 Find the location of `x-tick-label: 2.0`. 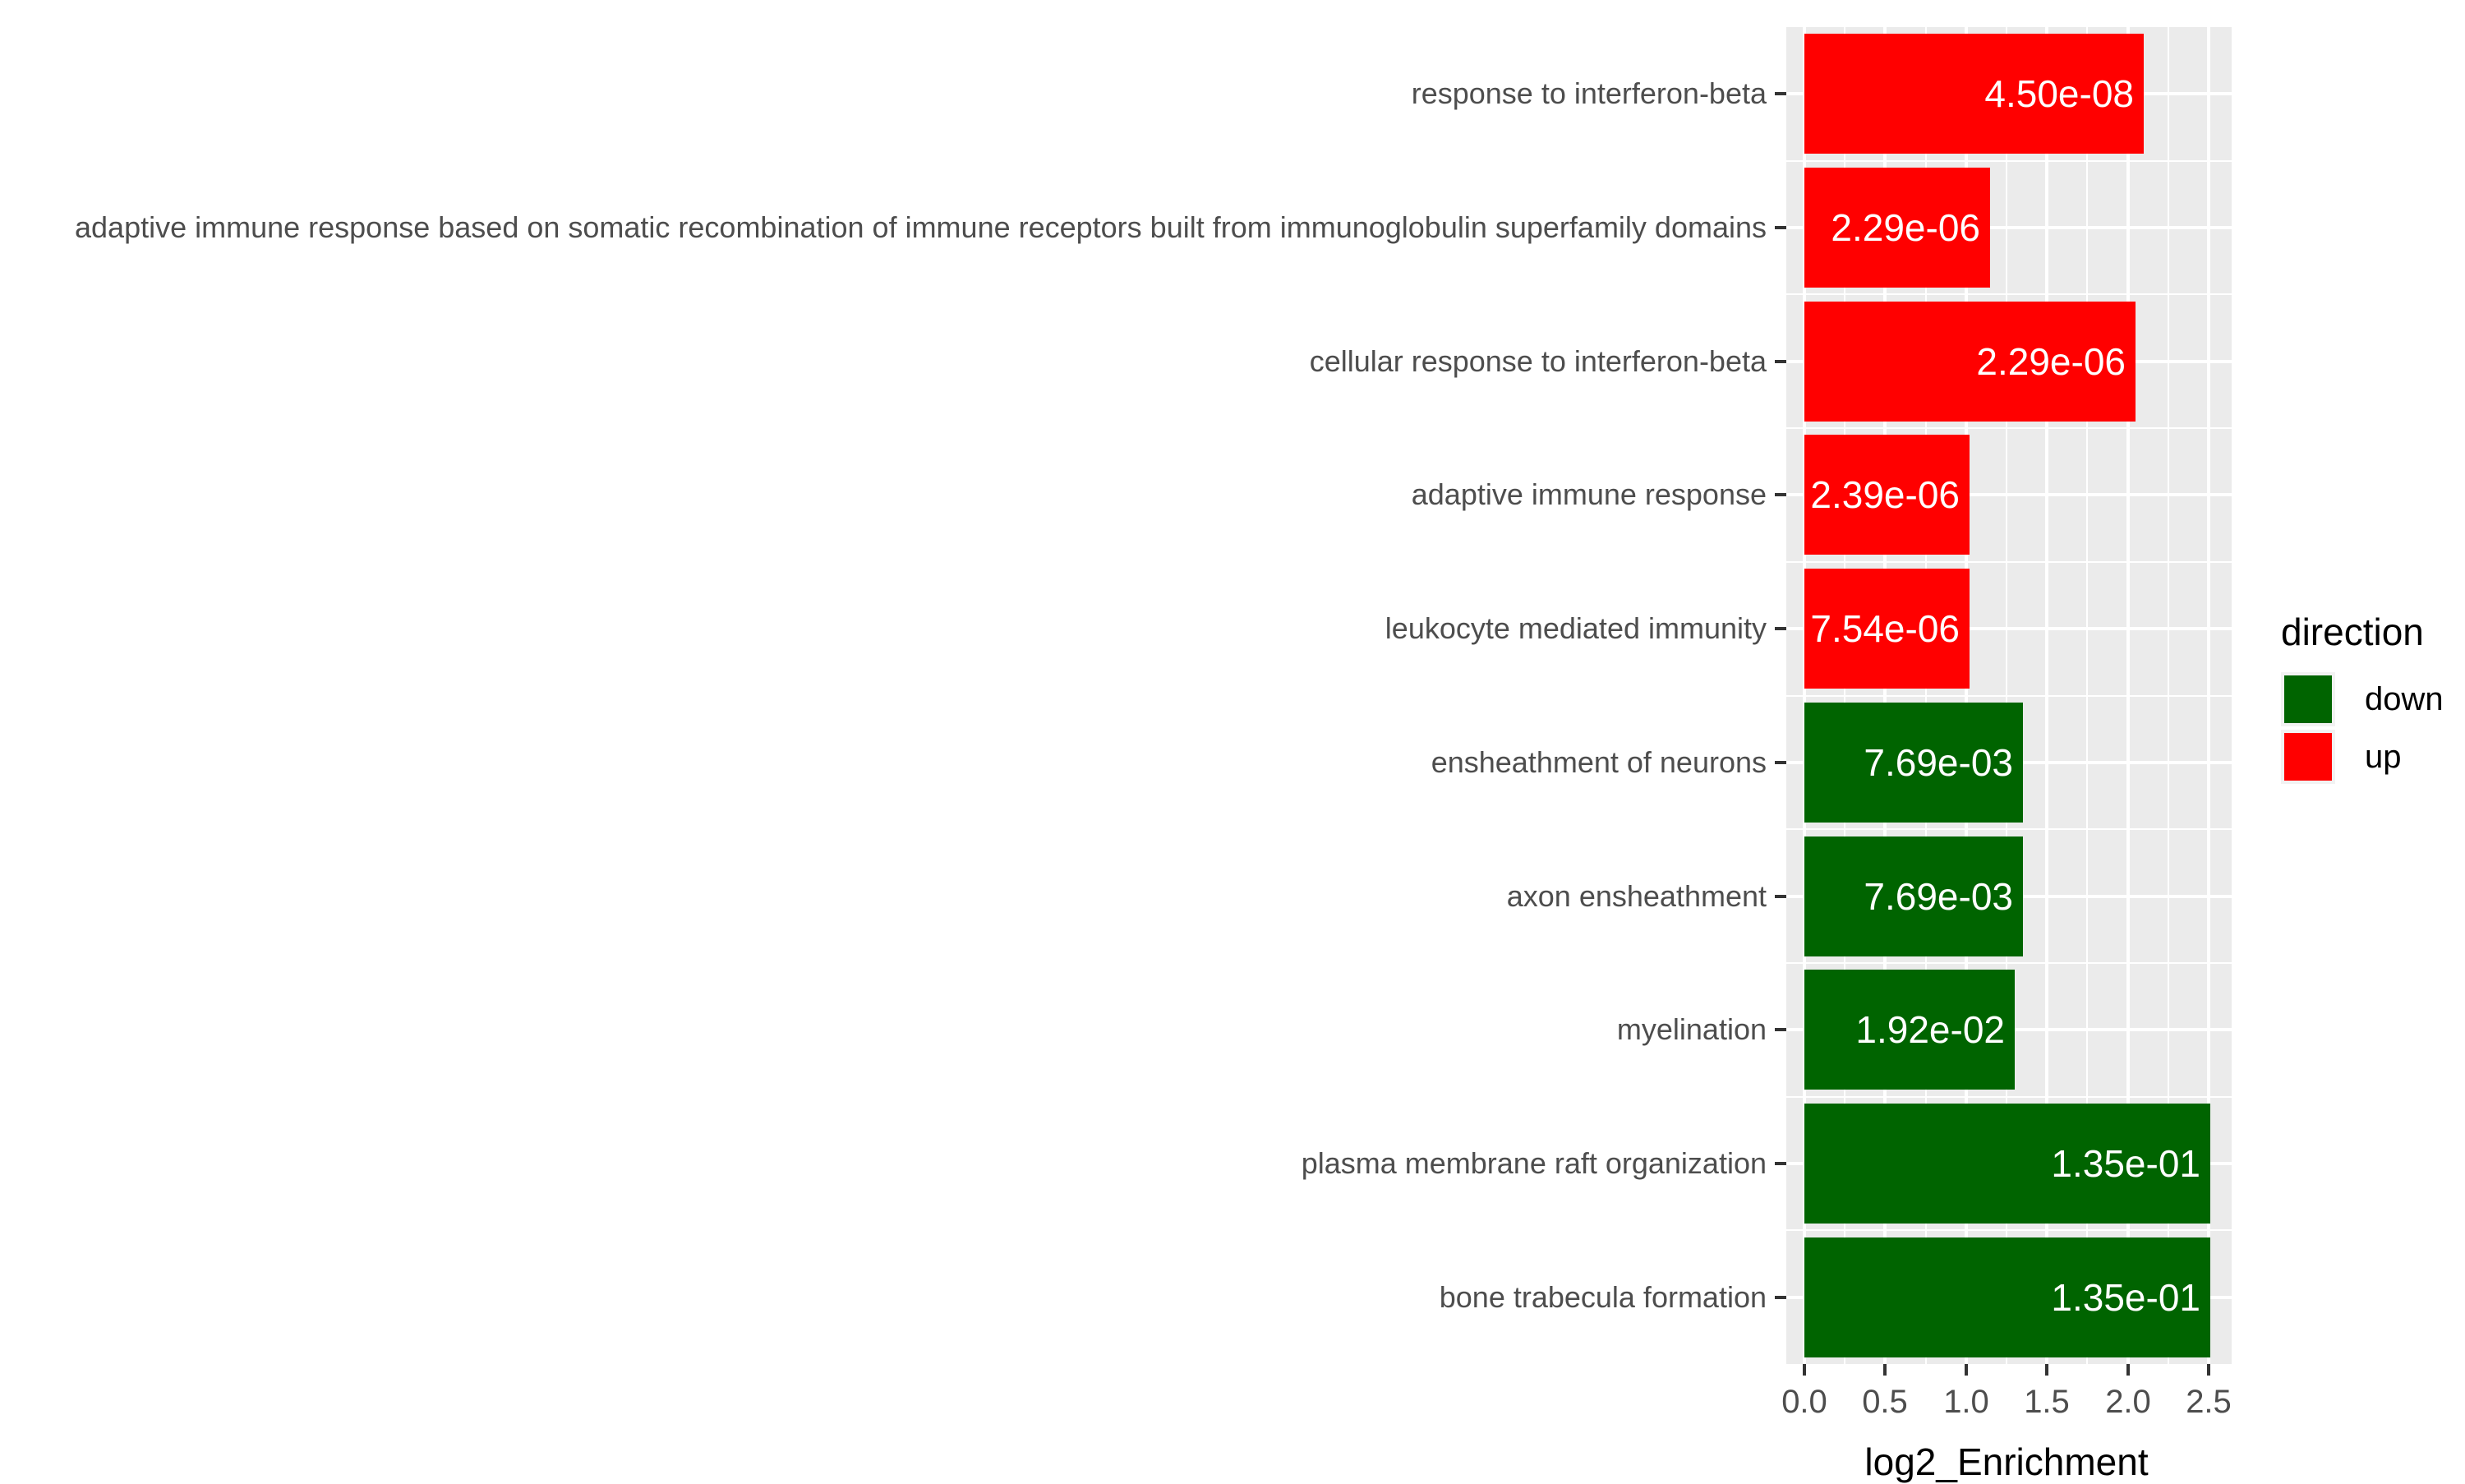

x-tick-label: 2.0 is located at coordinates (2128, 1402).